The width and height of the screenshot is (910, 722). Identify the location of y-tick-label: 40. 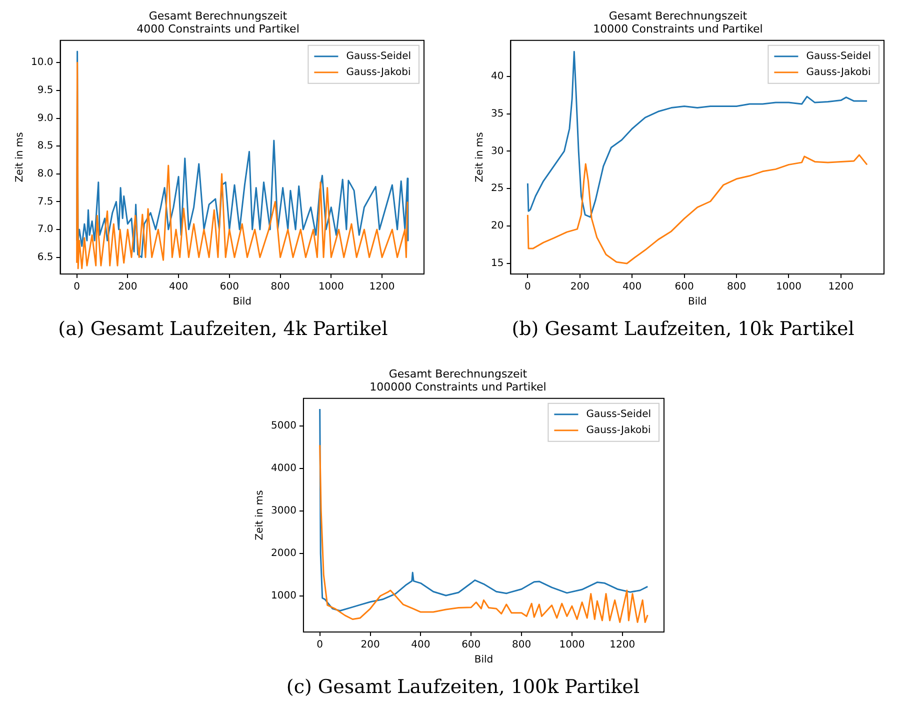
(497, 76).